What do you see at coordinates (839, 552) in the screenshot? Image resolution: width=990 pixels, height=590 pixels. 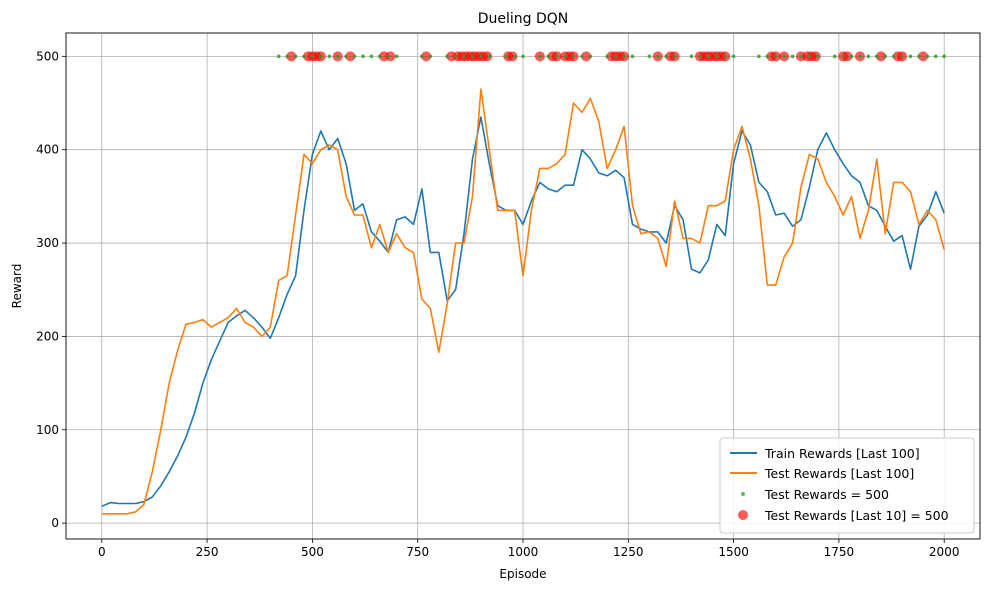 I see `x-tick-label: 1750` at bounding box center [839, 552].